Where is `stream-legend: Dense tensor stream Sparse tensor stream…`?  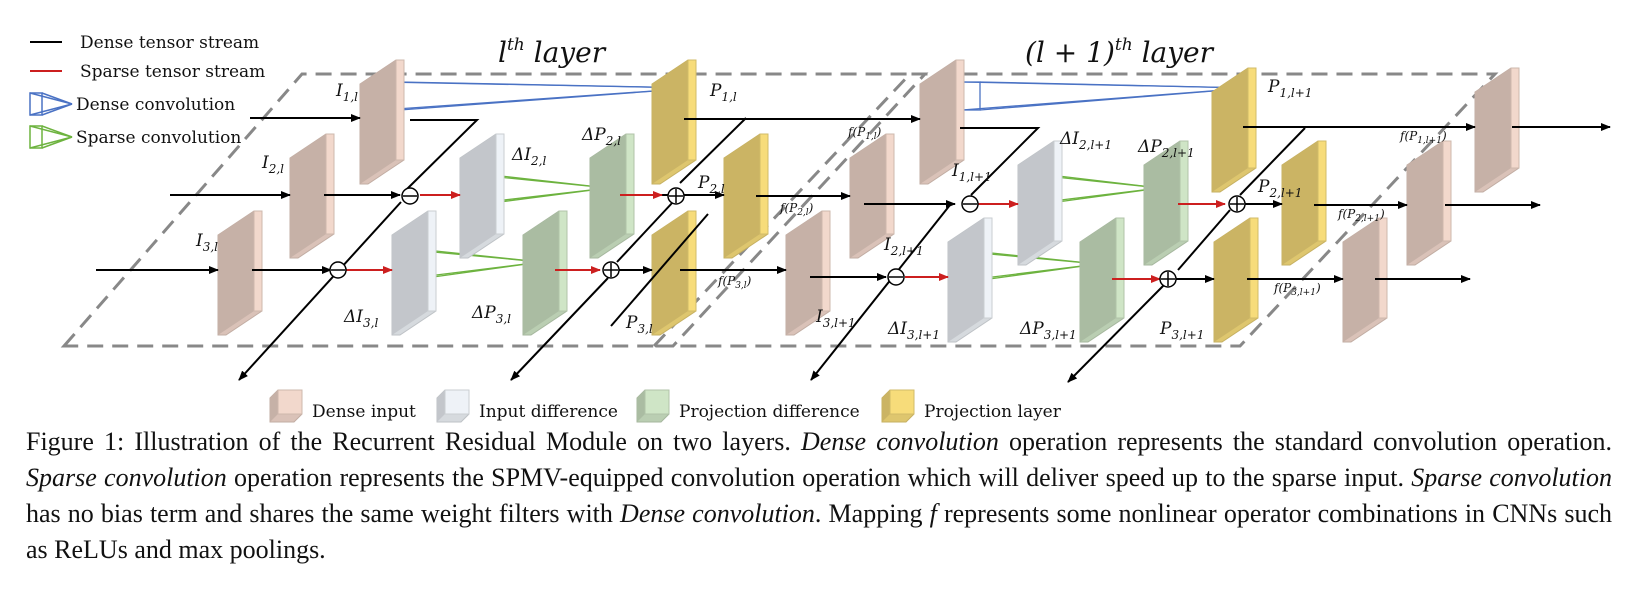
stream-legend: Dense tensor stream Sparse tensor stream… is located at coordinates (147, 91).